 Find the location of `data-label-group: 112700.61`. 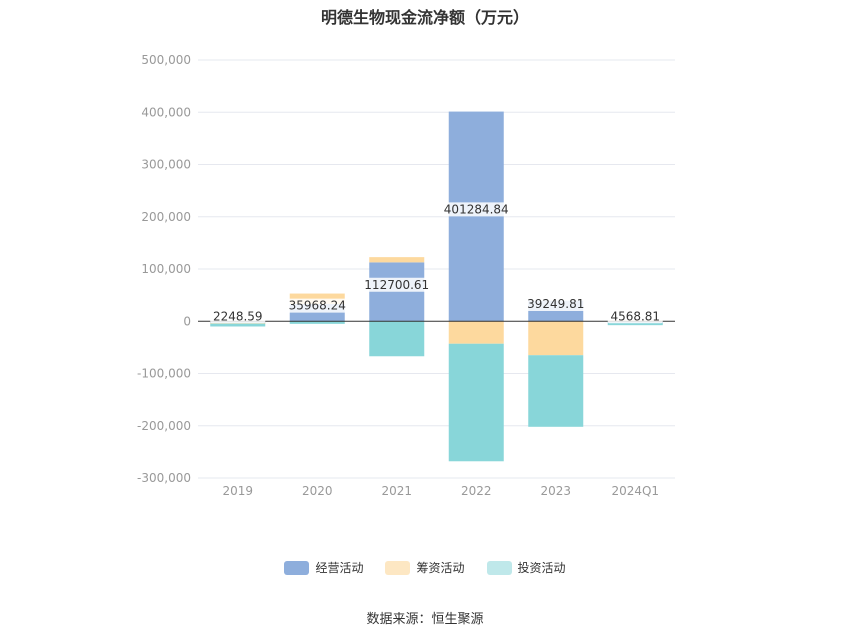

data-label-group: 112700.61 is located at coordinates (396, 284).